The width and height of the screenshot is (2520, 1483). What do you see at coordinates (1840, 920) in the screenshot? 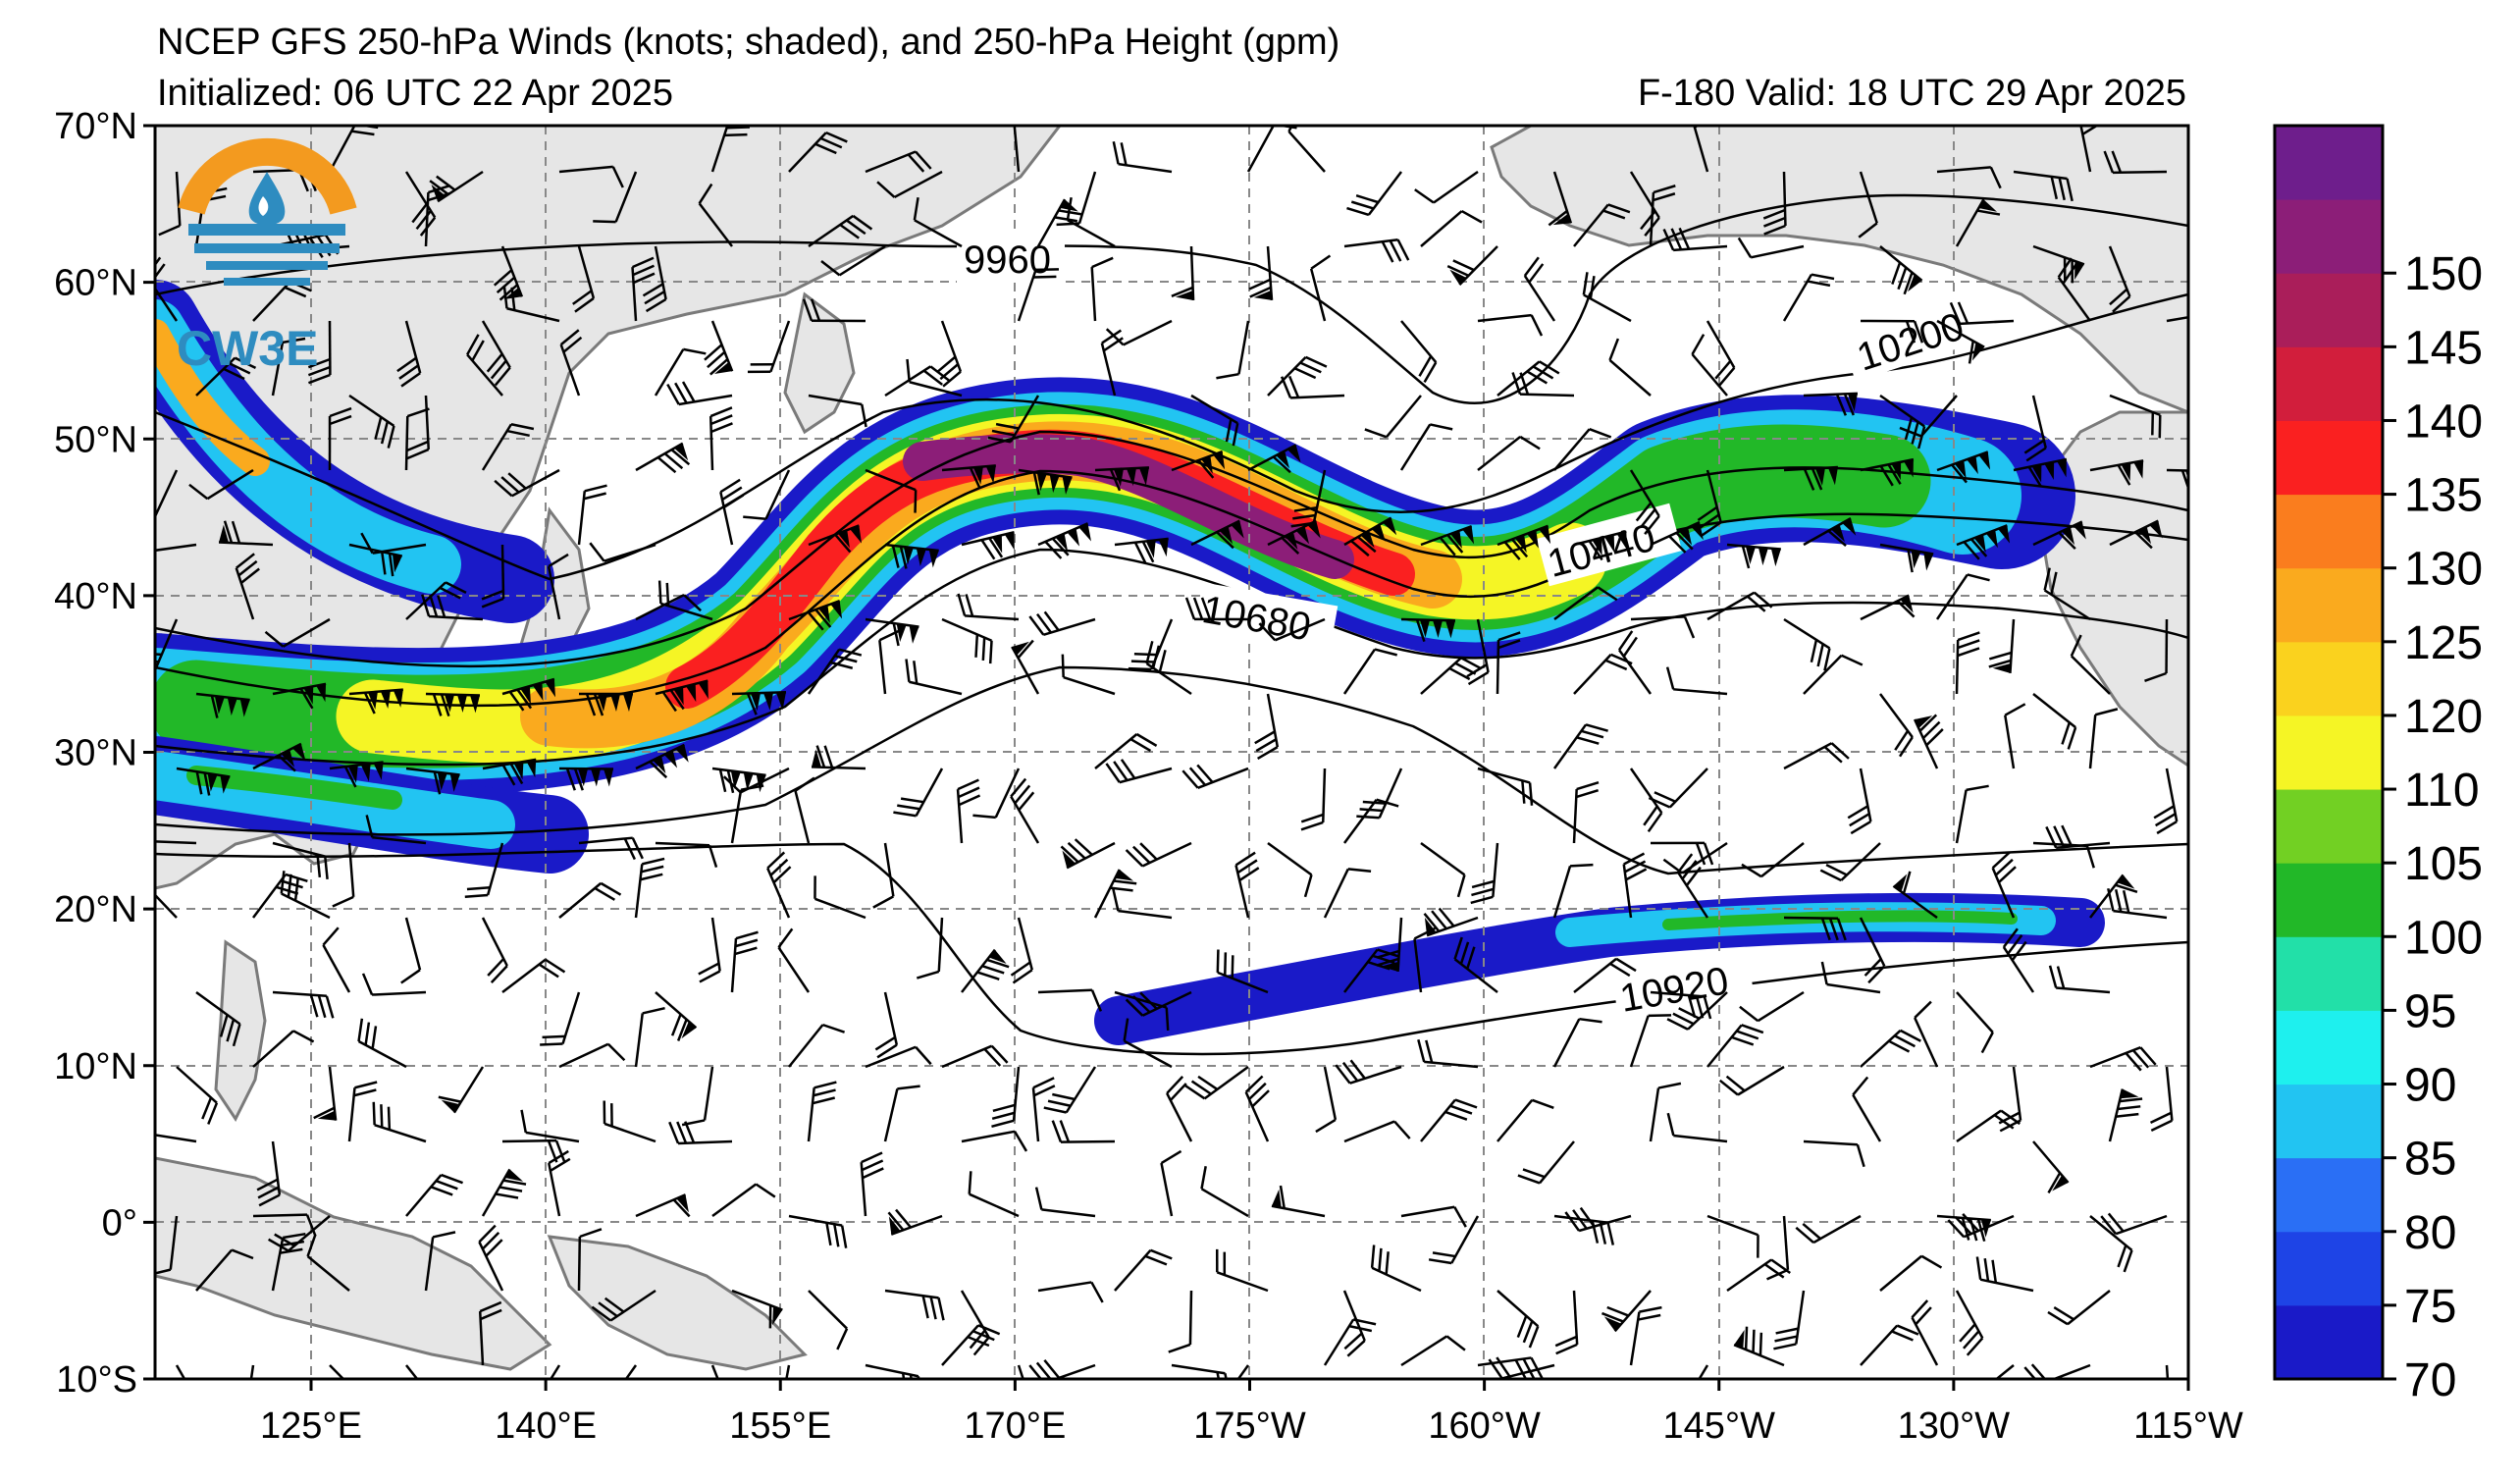
I see `jet-subtropical-core` at bounding box center [1840, 920].